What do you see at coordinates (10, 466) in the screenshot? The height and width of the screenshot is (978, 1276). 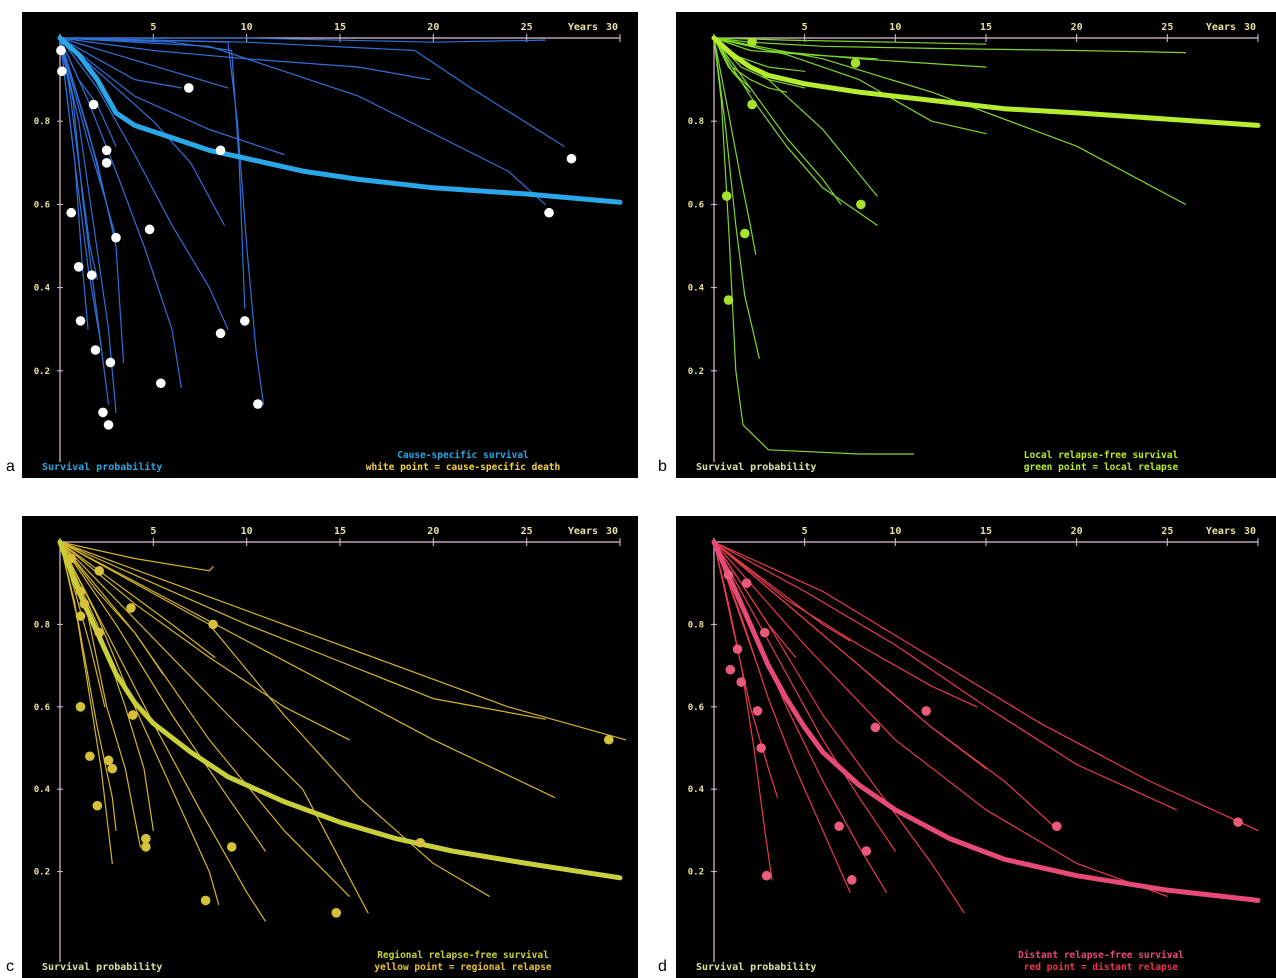 I see `panel-letter-a: a` at bounding box center [10, 466].